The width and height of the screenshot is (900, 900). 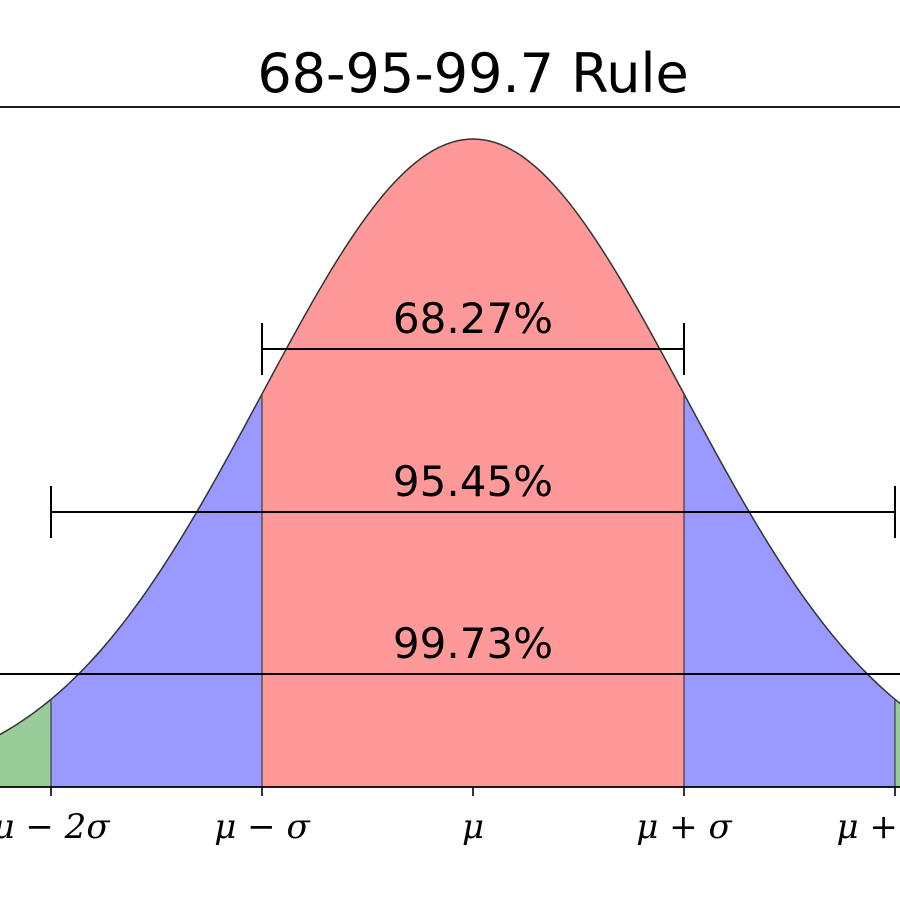 I want to click on interval-95.45: 95.45%, so click(x=473, y=497).